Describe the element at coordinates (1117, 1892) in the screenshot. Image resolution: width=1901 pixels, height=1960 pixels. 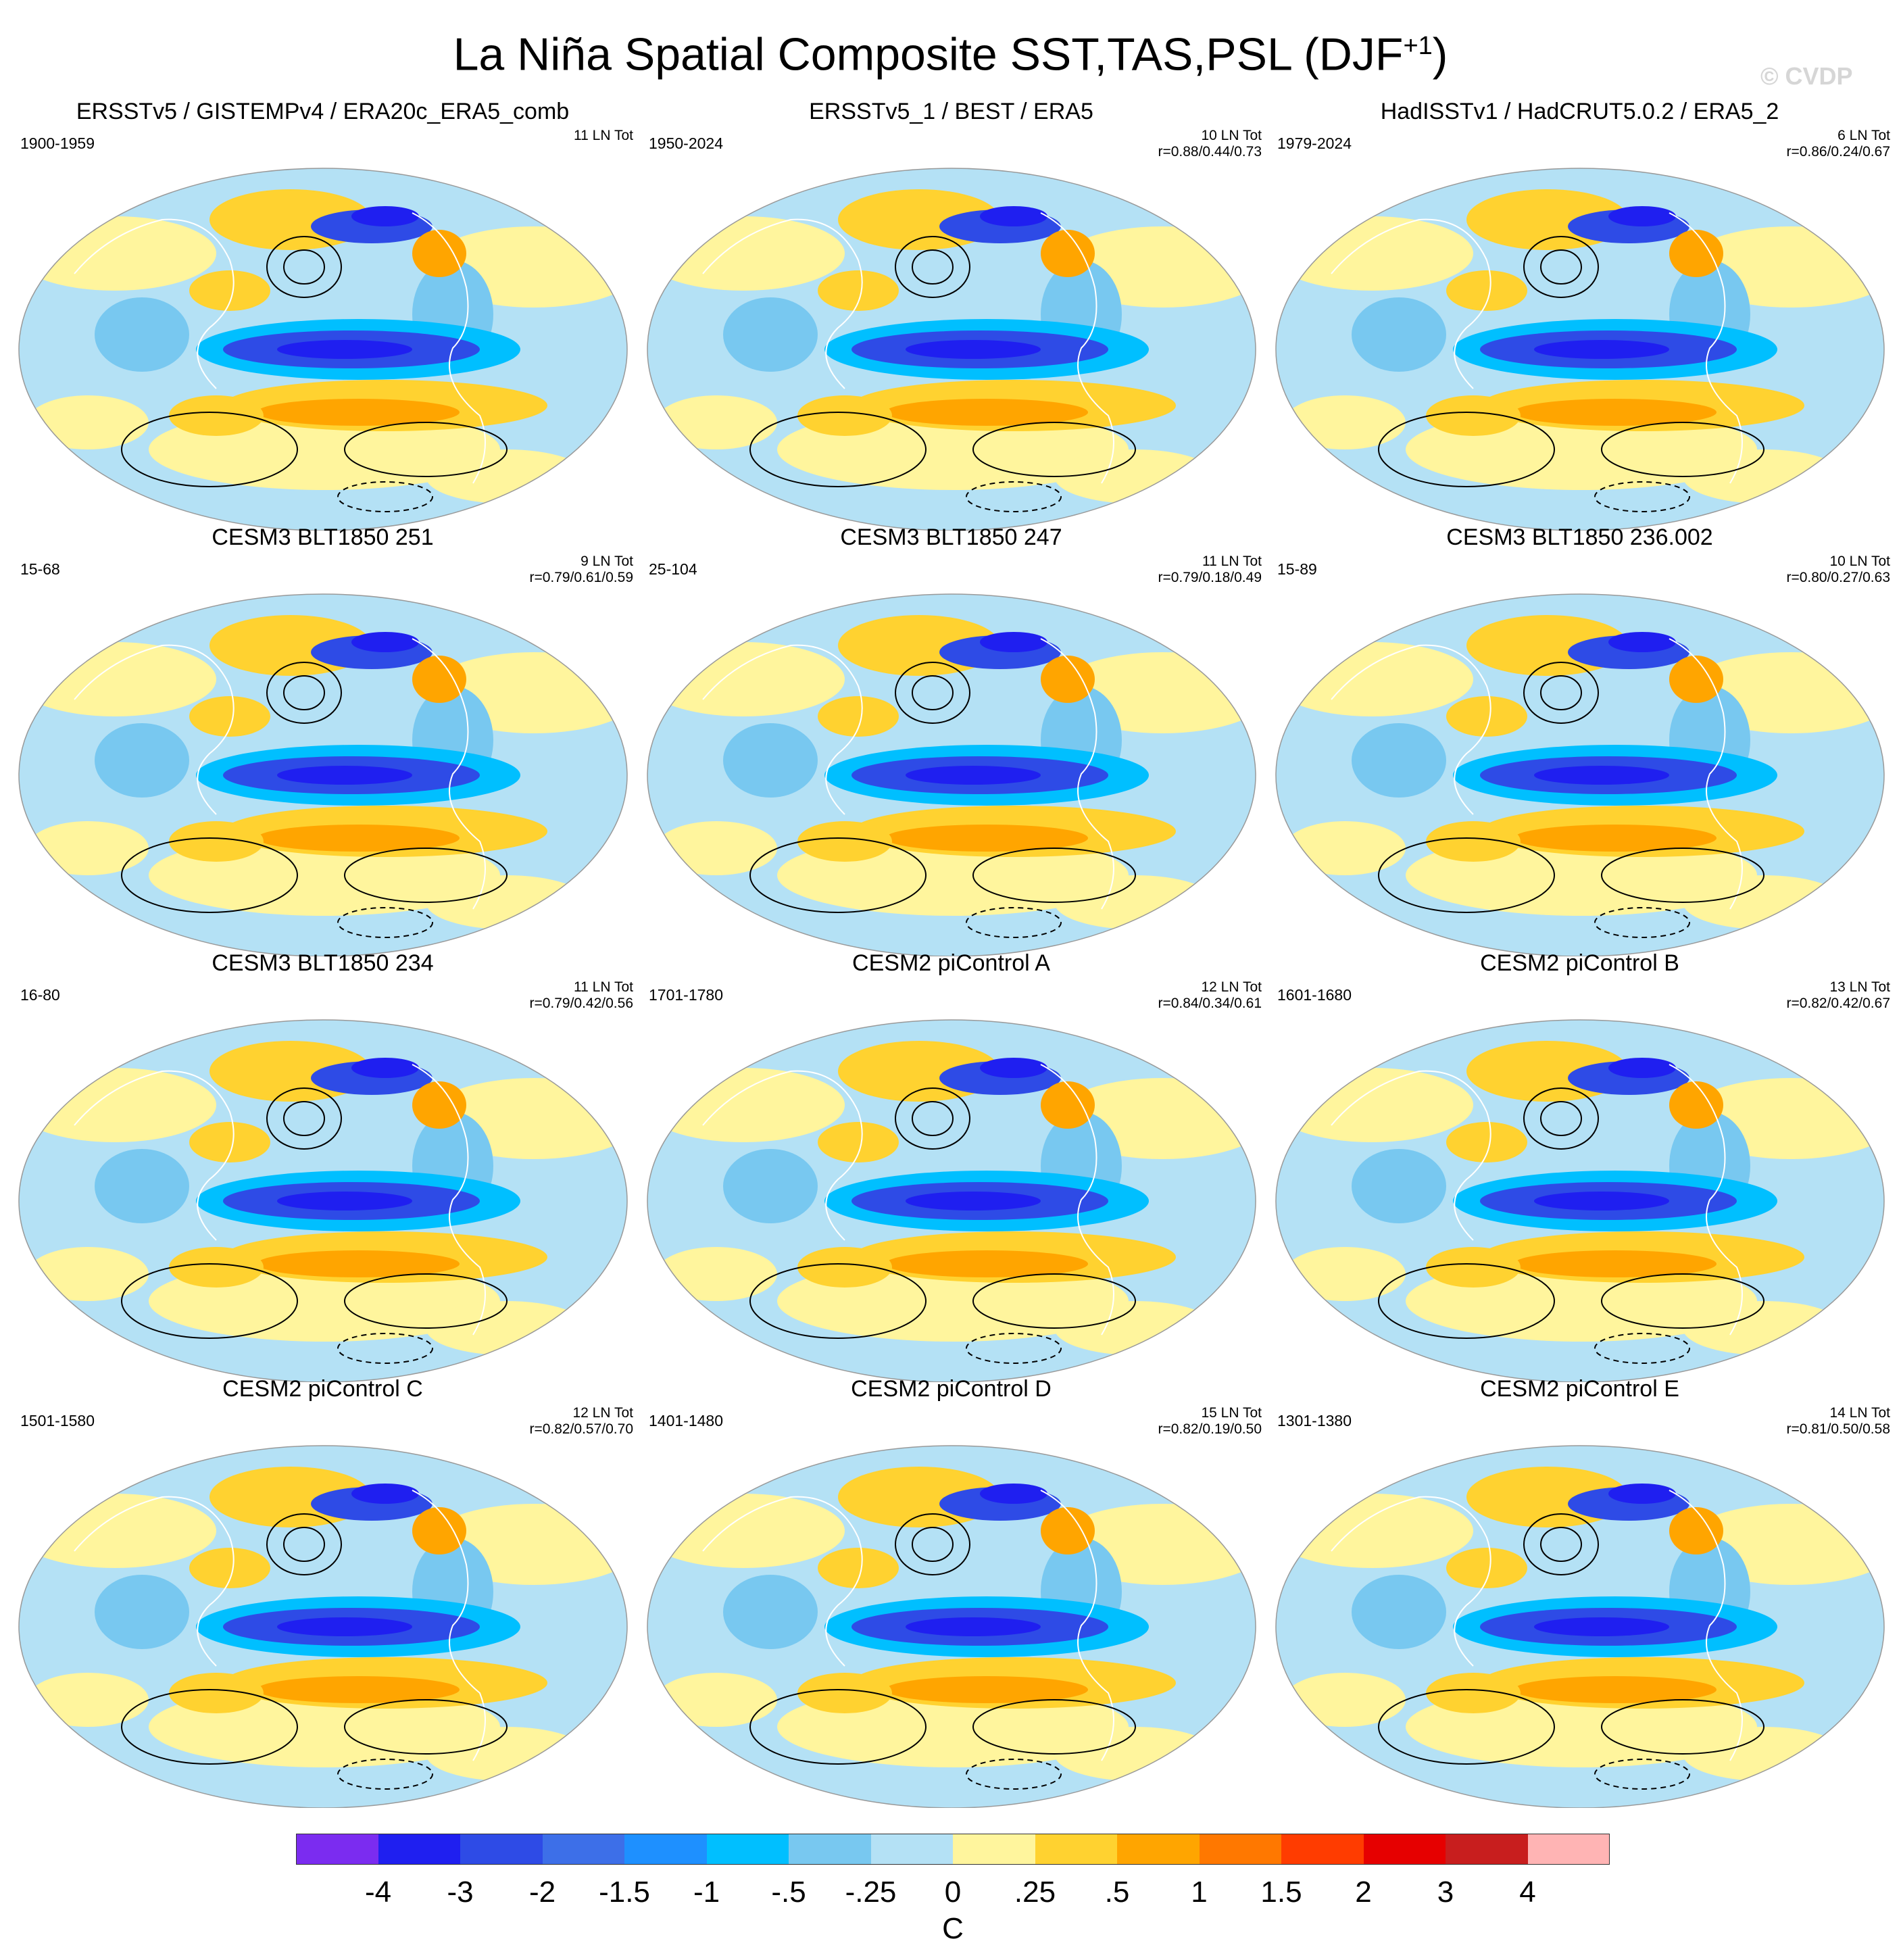
I see `colorbar-tick-label: .5` at that location.